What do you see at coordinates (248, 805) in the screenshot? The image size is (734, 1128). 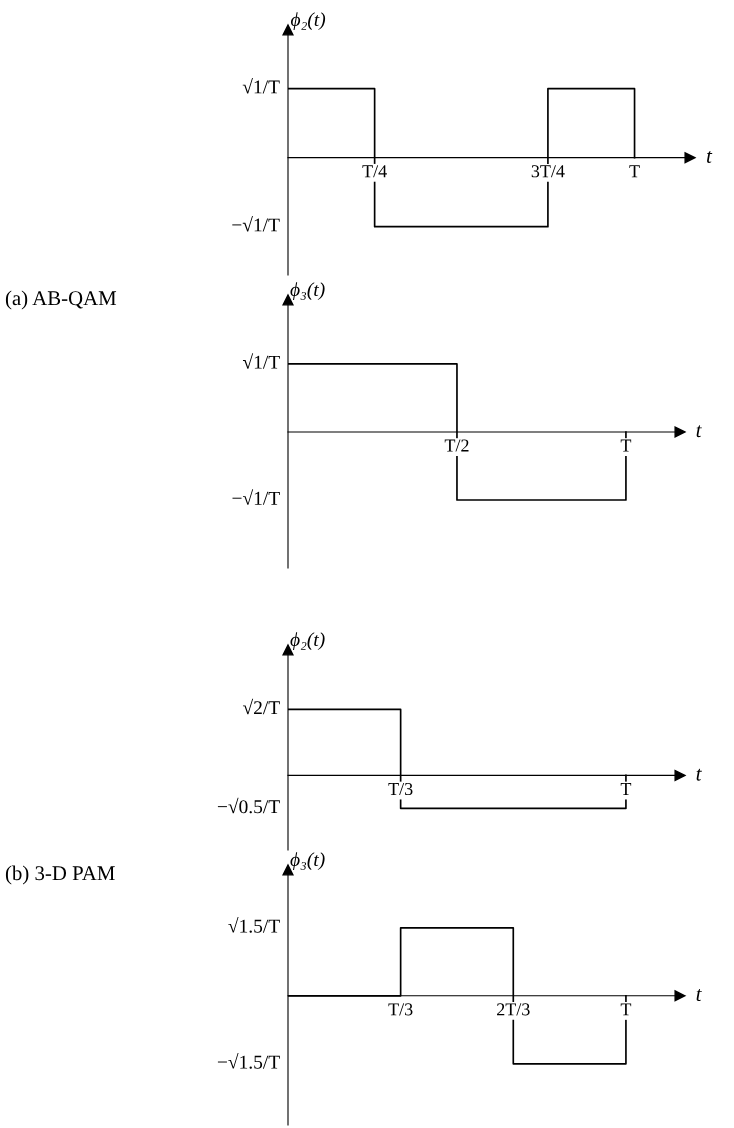 I see `text: −√0.5/T` at bounding box center [248, 805].